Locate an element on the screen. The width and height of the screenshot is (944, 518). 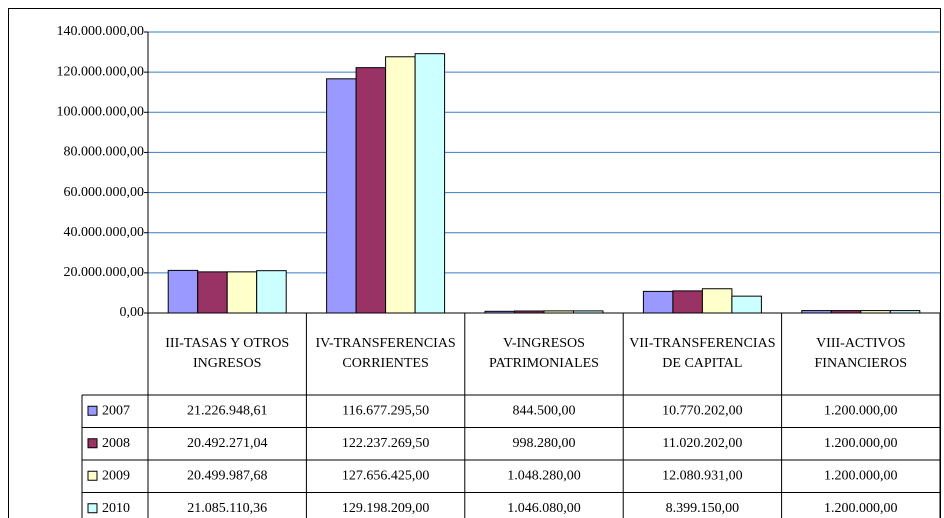
x-tick-label: VIII-ACTIVOS FINANCIEROS is located at coordinates (861, 353).